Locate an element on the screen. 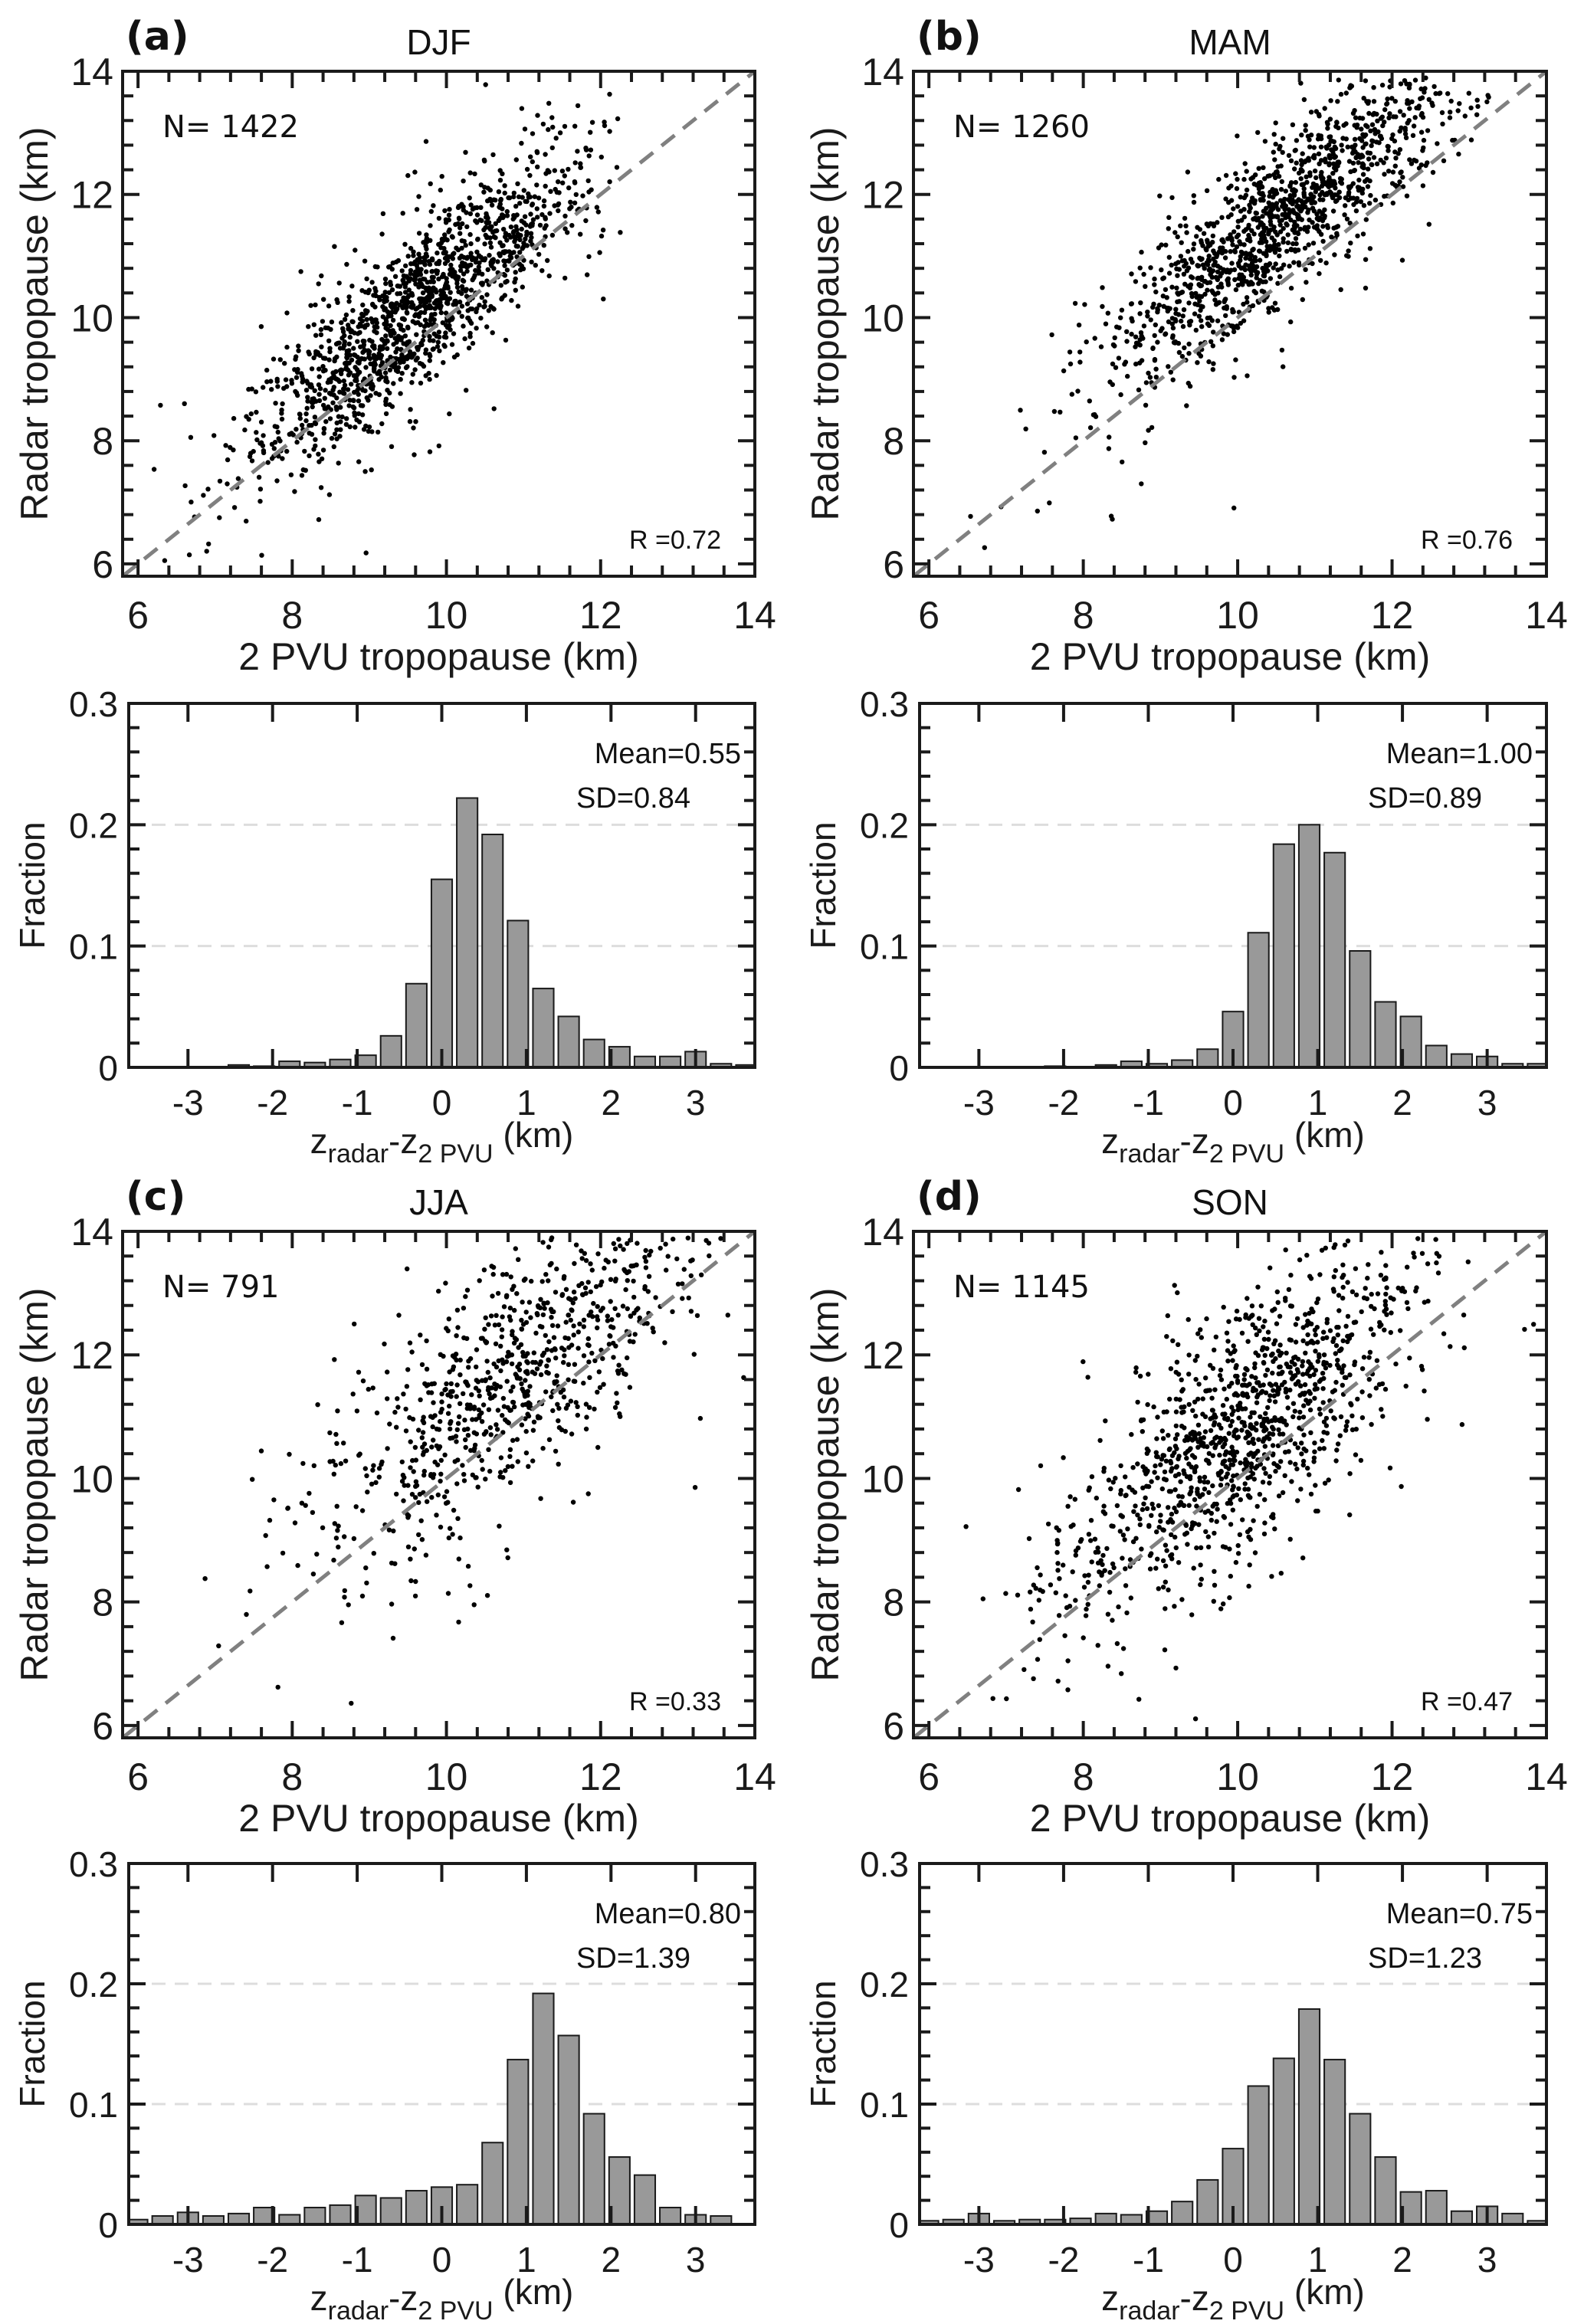  y-tick-label: 10 is located at coordinates (92, 318).